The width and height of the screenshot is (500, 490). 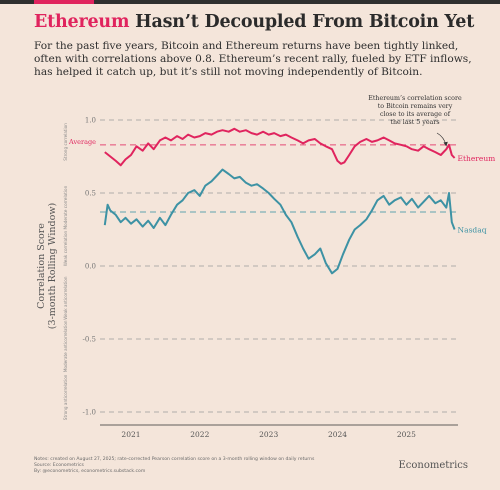 I want to click on annotation-line: close to its average of, so click(x=415, y=114).